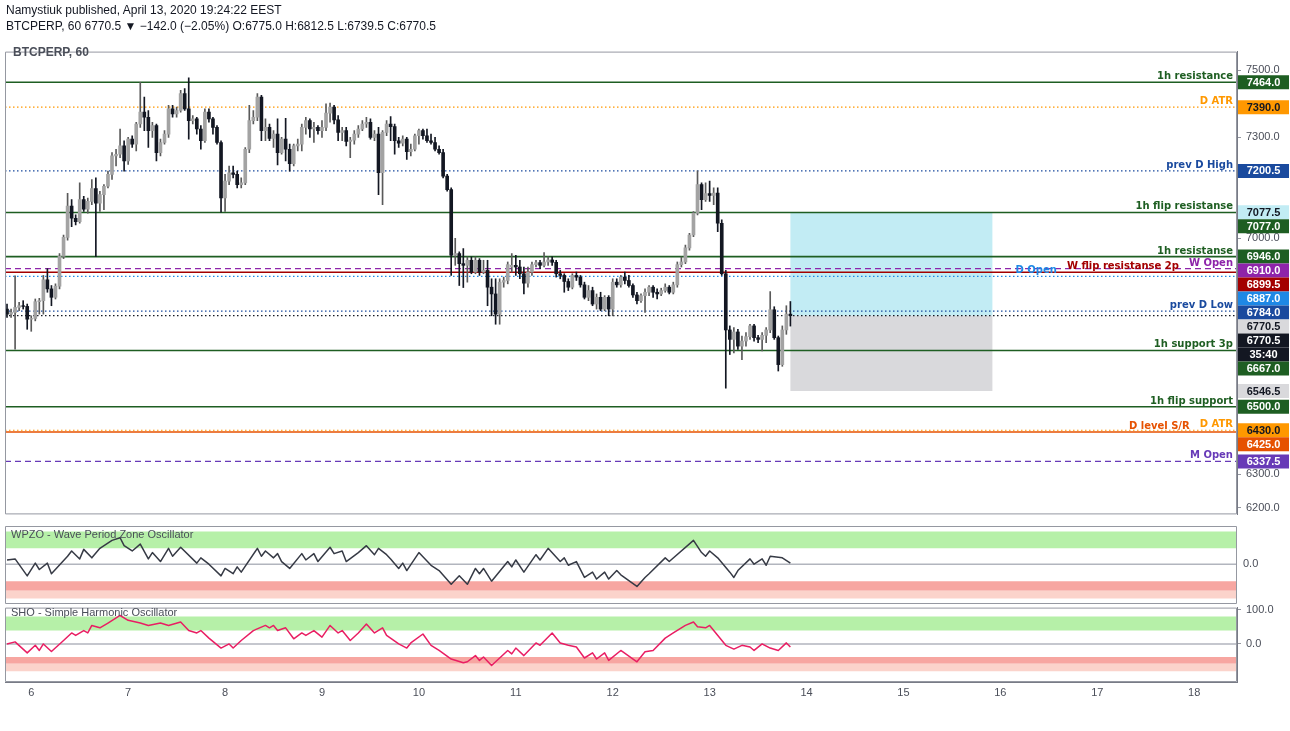 Image resolution: width=1290 pixels, height=731 pixels. I want to click on text: 6337.5, so click(1263, 460).